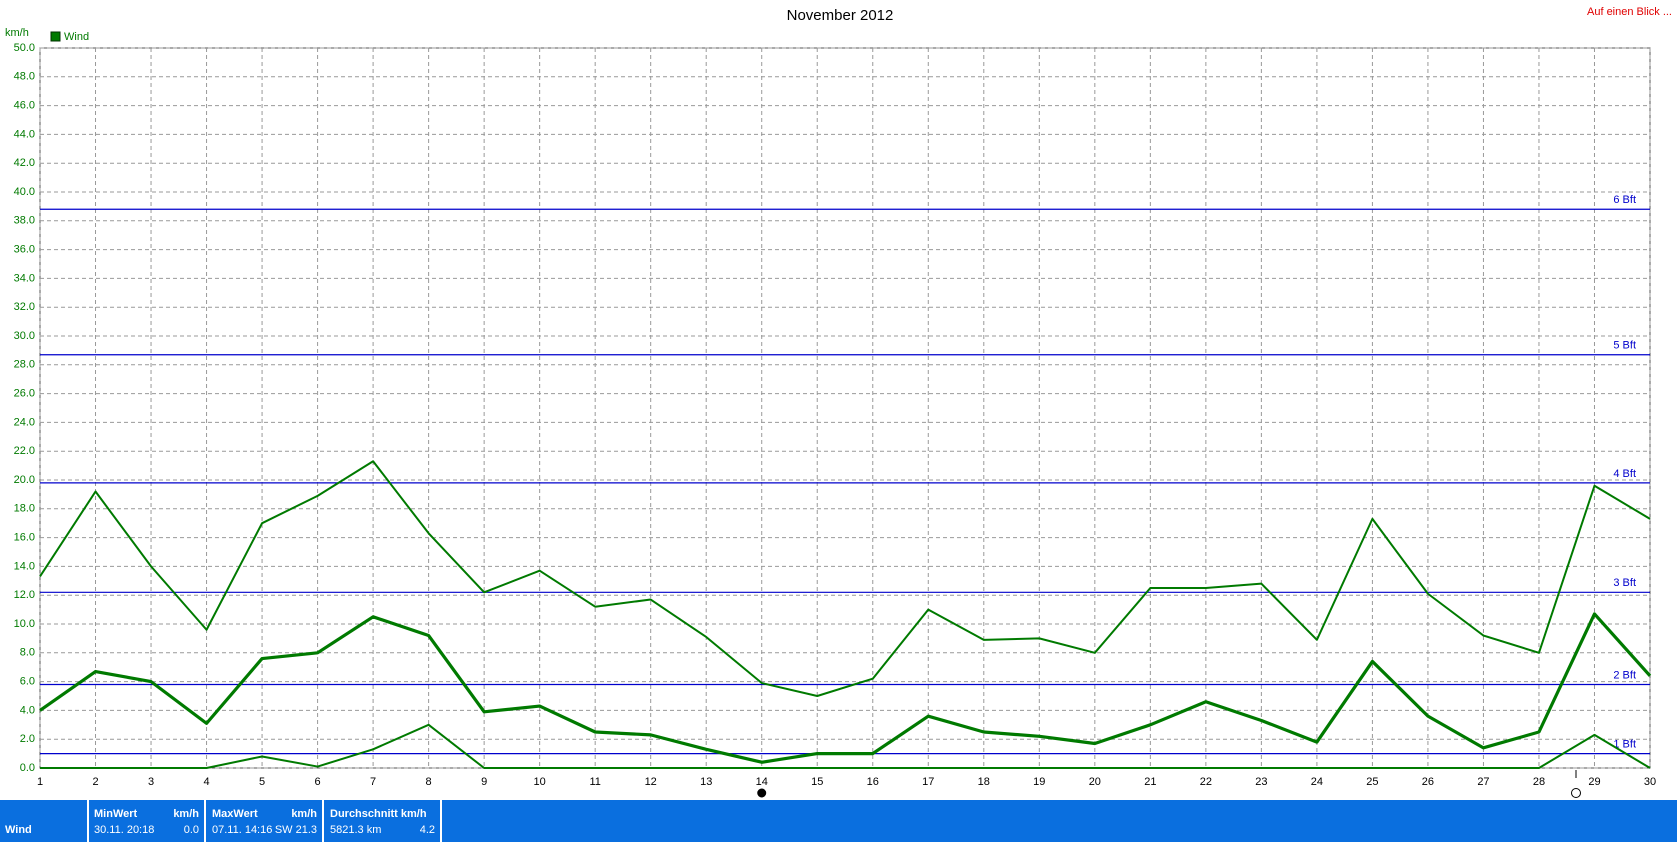  I want to click on y-tick-label: 18.0, so click(24, 509).